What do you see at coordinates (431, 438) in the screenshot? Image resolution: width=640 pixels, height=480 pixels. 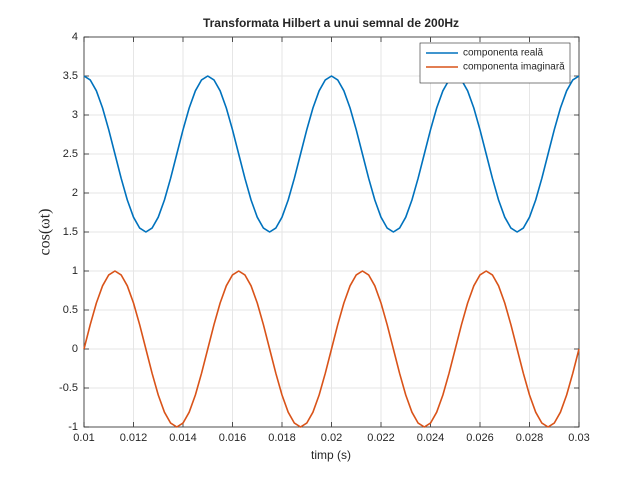 I see `x-tick-label: 0.024` at bounding box center [431, 438].